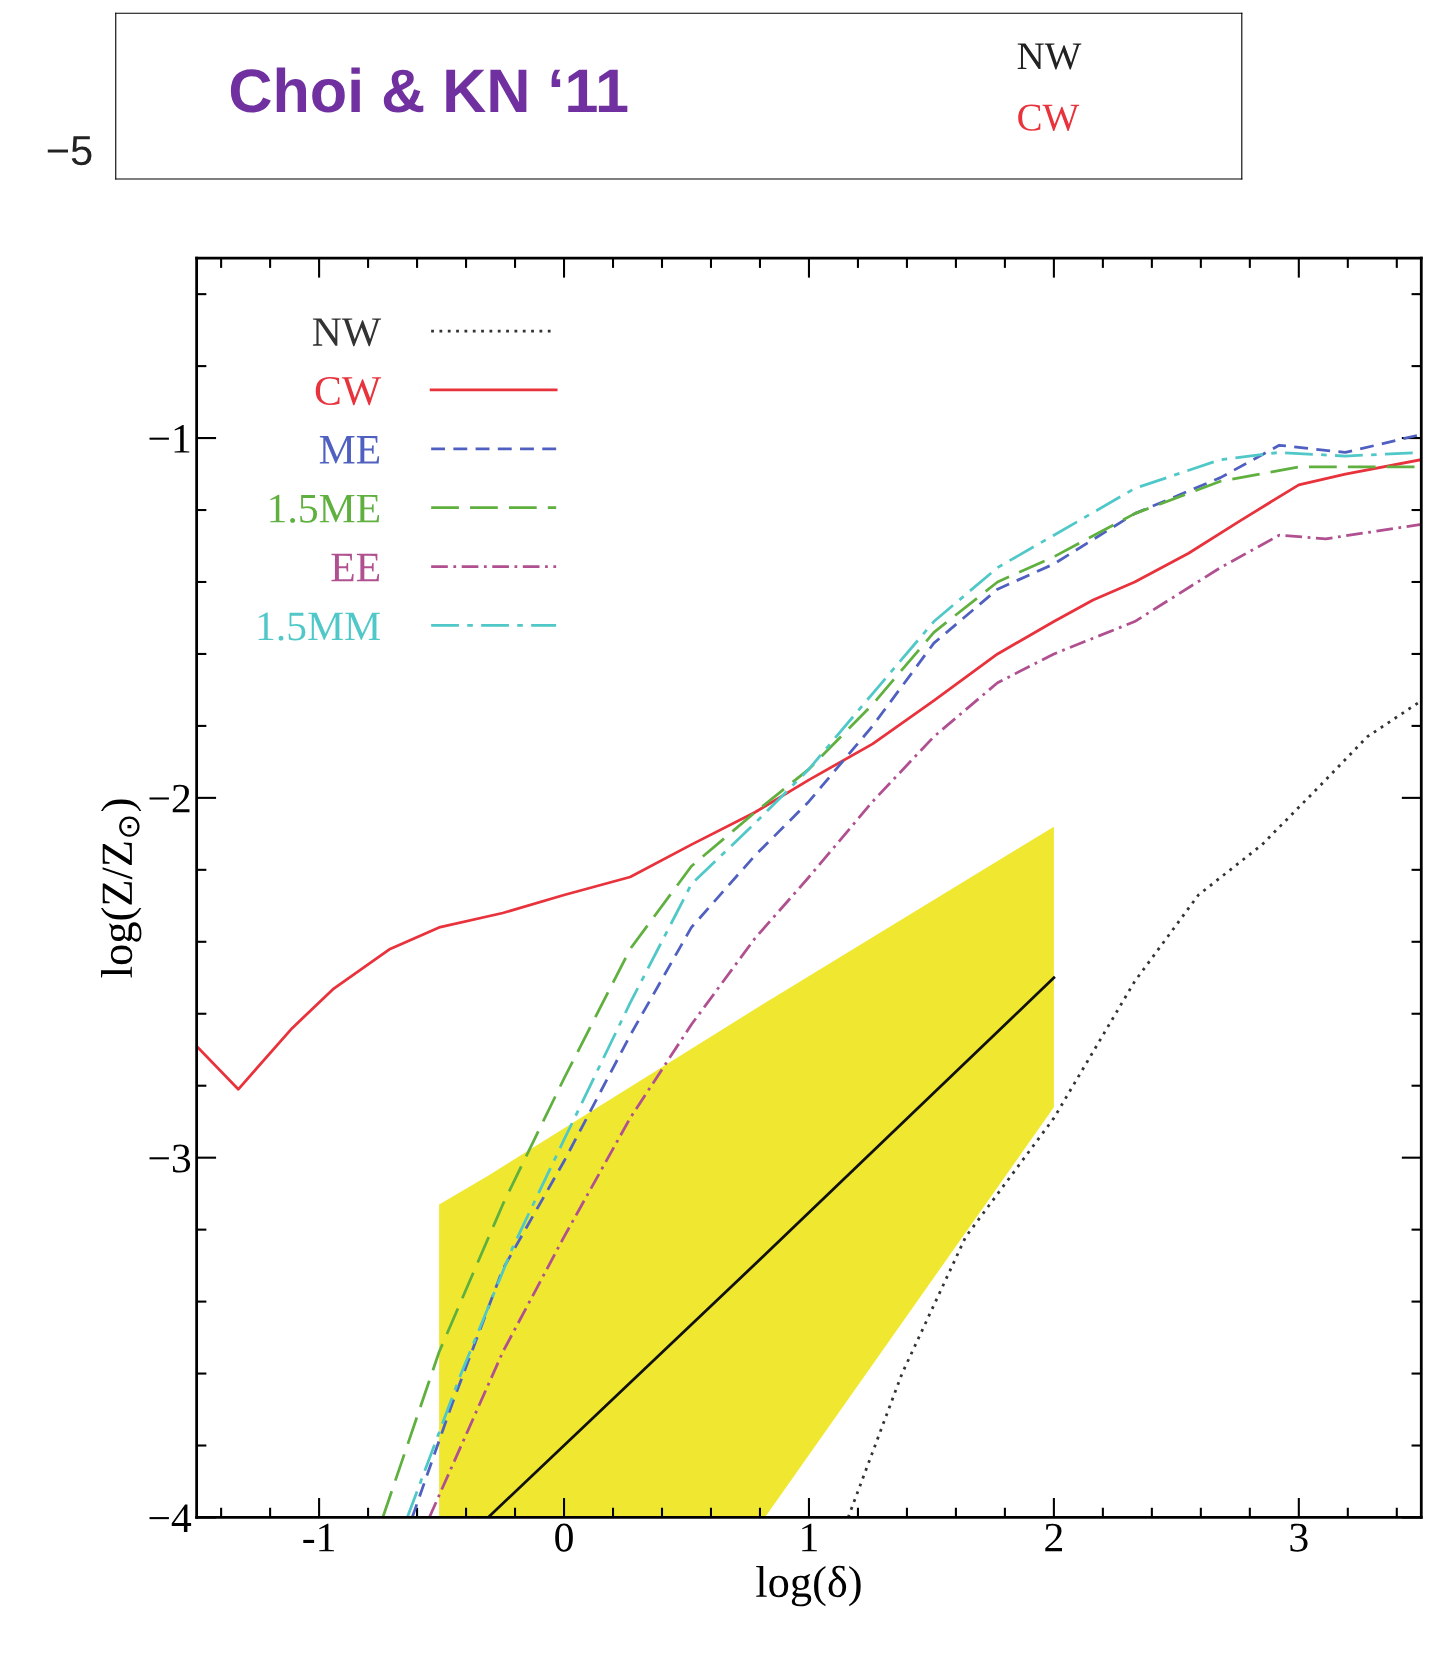  Describe the element at coordinates (349, 450) in the screenshot. I see `legend-label: ME` at that location.